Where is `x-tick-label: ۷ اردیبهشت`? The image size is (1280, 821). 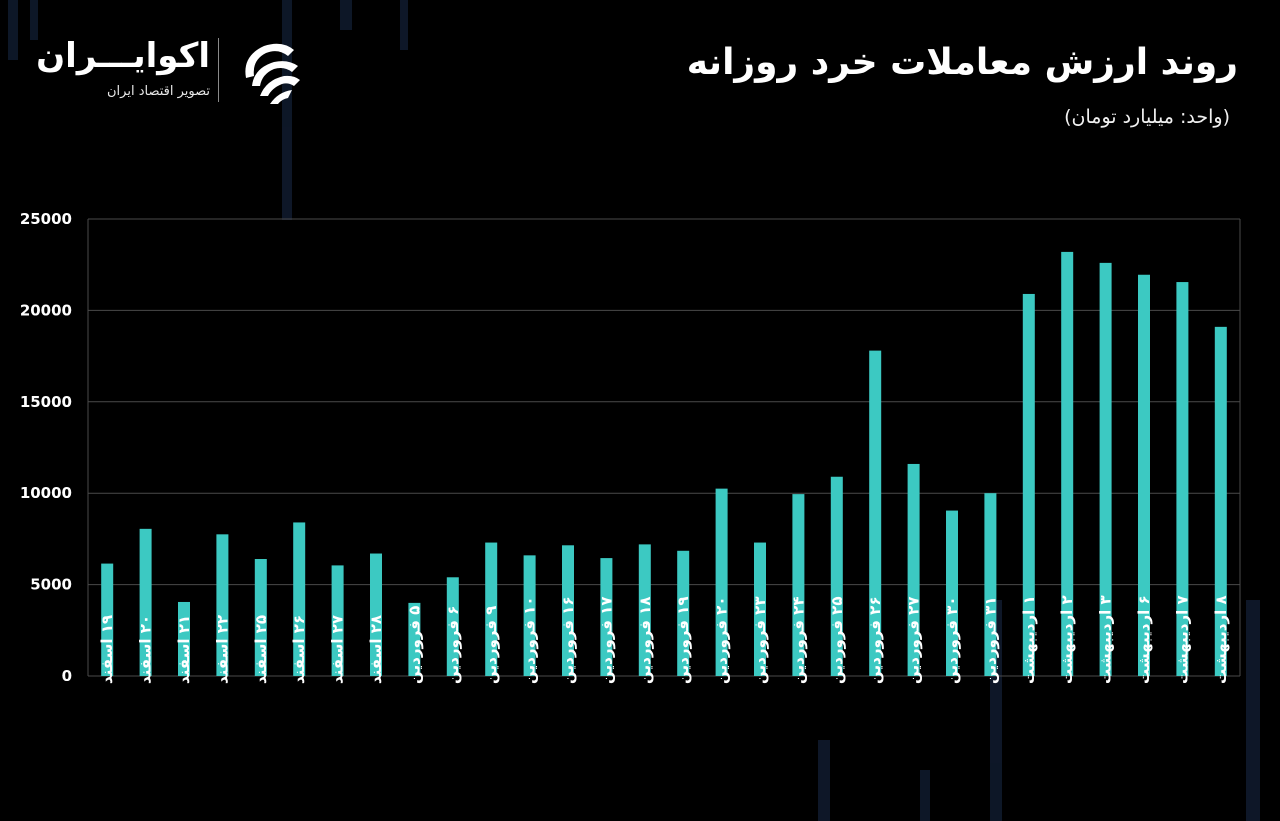 x-tick-label: ۷ اردیبهشت is located at coordinates (1182, 639).